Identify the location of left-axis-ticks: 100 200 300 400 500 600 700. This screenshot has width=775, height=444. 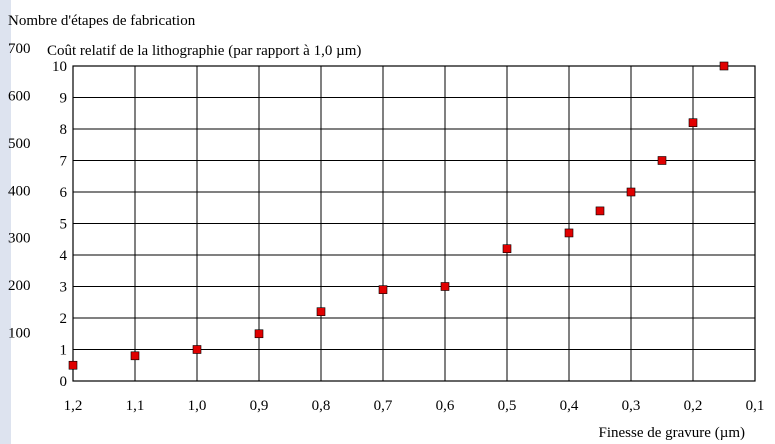
(19, 191).